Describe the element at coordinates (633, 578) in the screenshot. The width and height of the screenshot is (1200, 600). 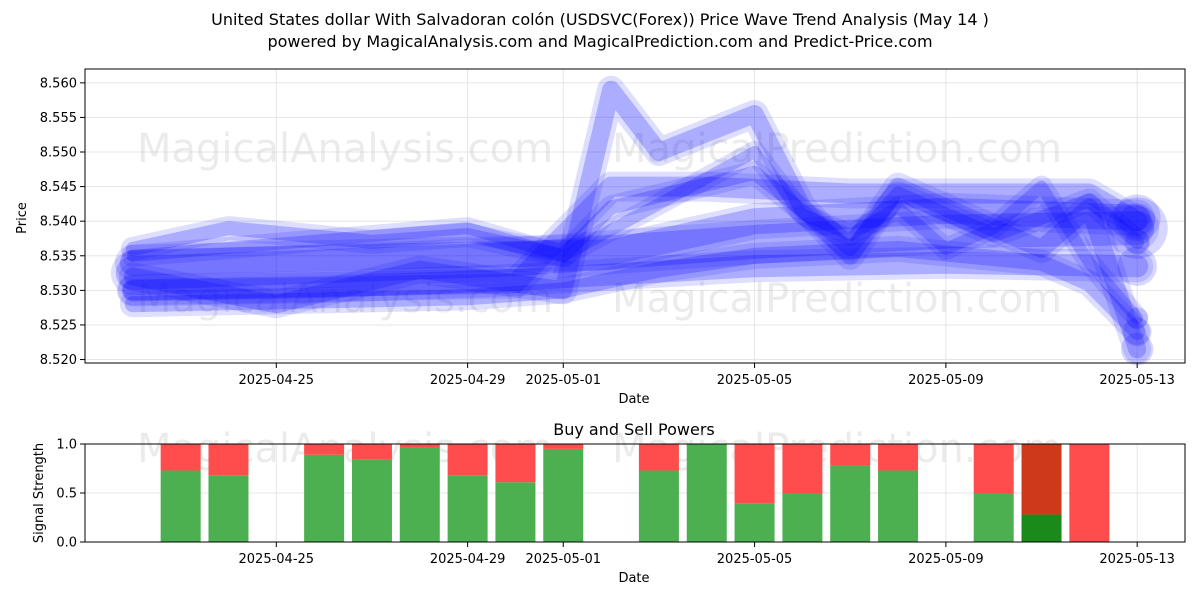
I see `signal-x-axis-label: Date` at that location.